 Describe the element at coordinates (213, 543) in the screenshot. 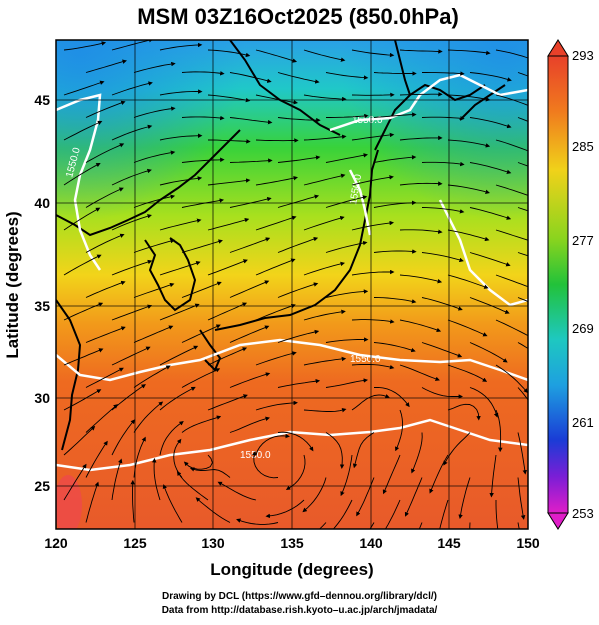

I see `x-tick-label: 130` at that location.